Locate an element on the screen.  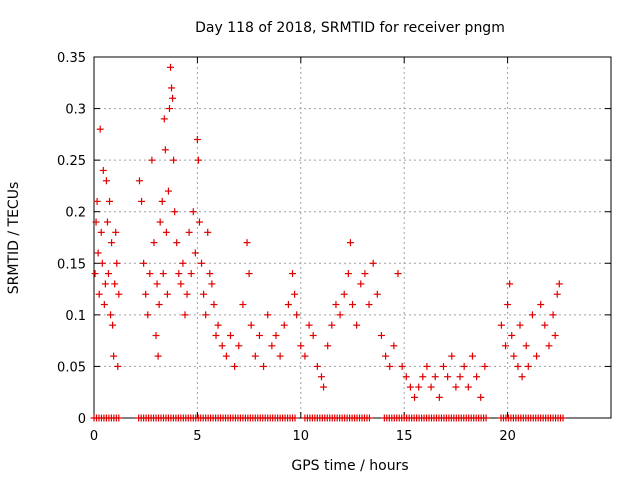
y-tick-label: 0.2 is located at coordinates (75, 213).